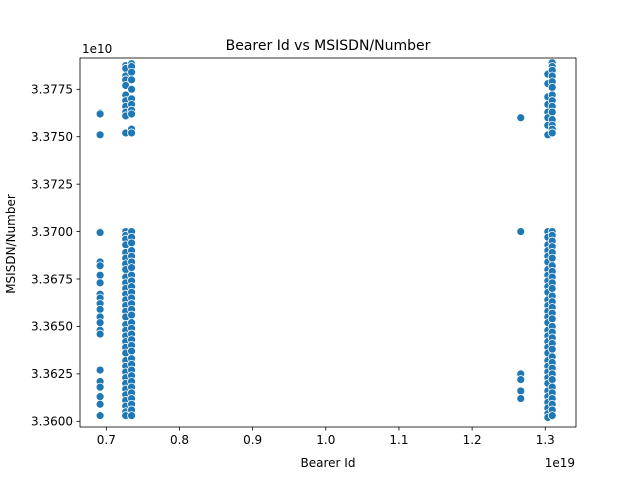 Image resolution: width=640 pixels, height=480 pixels. What do you see at coordinates (328, 46) in the screenshot?
I see `chart-title: Bearer Id vs MSISDN/Number` at bounding box center [328, 46].